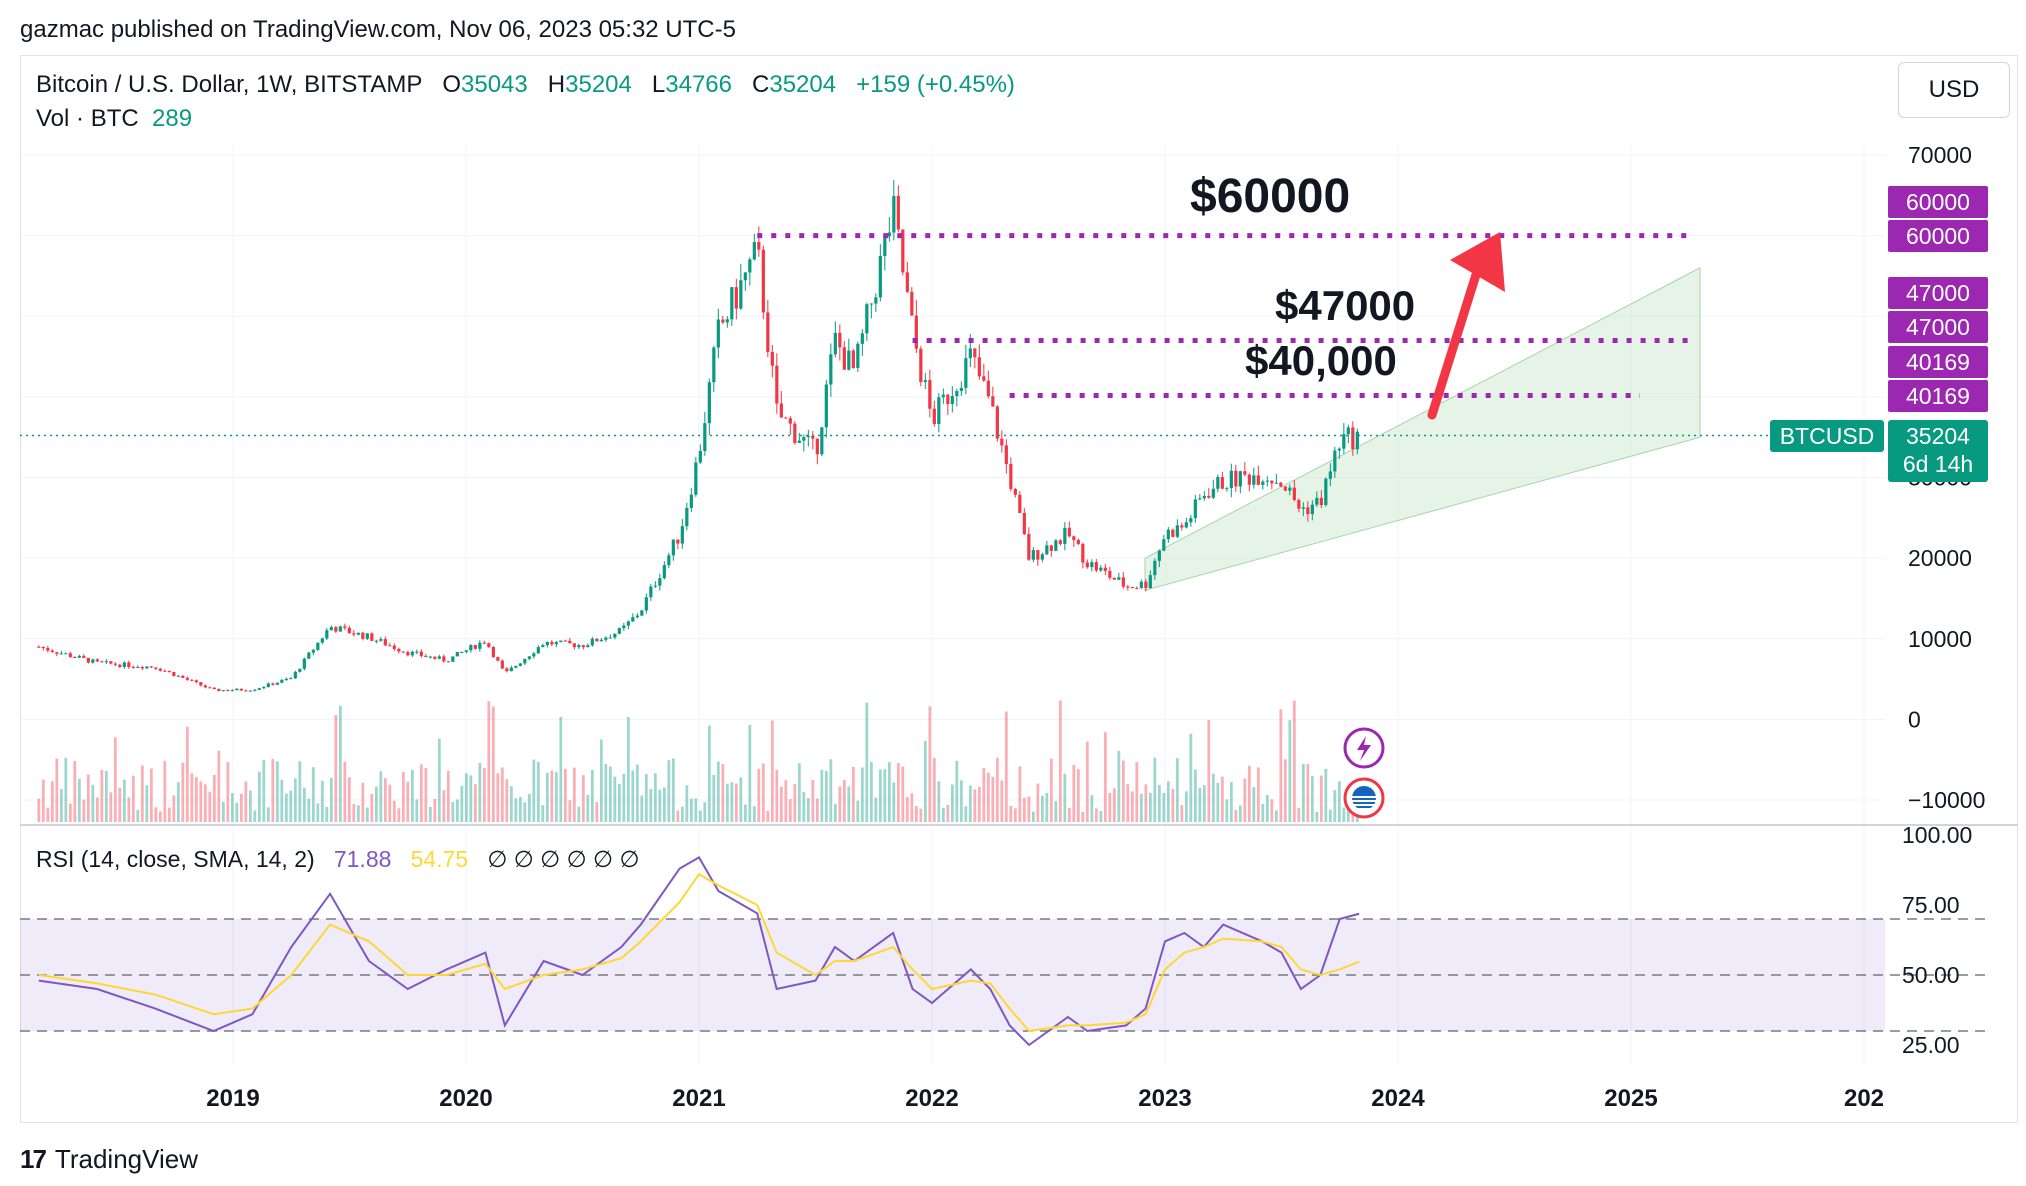 The width and height of the screenshot is (2026, 1186). I want to click on rsi-sma-value: 54.75, so click(439, 859).